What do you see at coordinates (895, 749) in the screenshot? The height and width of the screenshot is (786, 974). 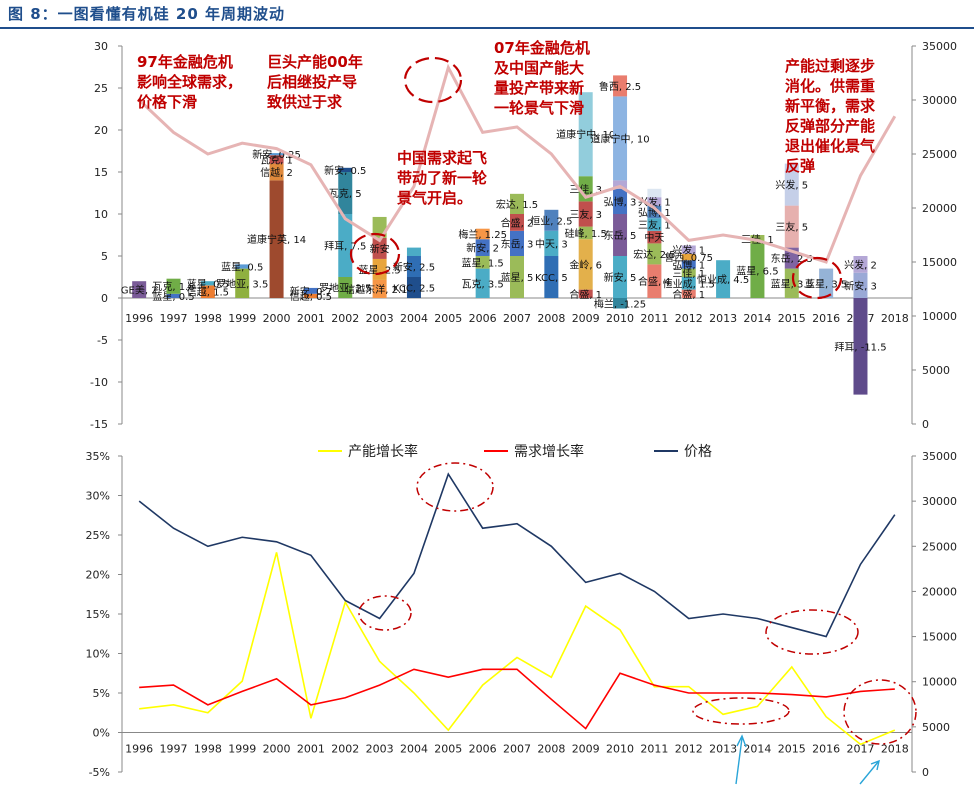 I see `bottom-x-tick-label: 2018` at bounding box center [895, 749].